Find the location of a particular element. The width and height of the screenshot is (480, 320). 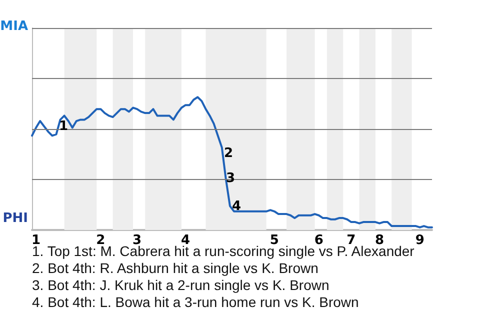

annotation: 1 is located at coordinates (63, 126).